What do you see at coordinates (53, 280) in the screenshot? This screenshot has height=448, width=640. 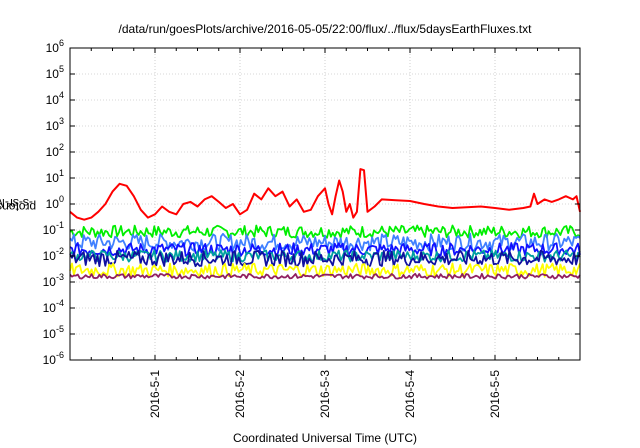 I see `y-tick-label: 10⁻³` at bounding box center [53, 280].